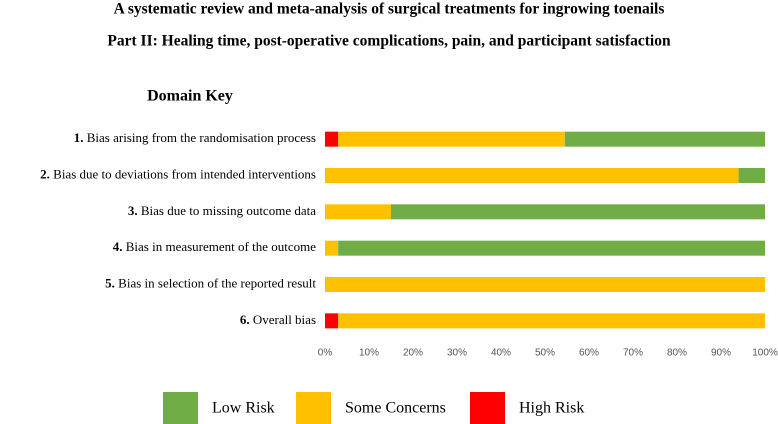 The image size is (778, 424). What do you see at coordinates (677, 353) in the screenshot?
I see `x-tick-label: 80%` at bounding box center [677, 353].